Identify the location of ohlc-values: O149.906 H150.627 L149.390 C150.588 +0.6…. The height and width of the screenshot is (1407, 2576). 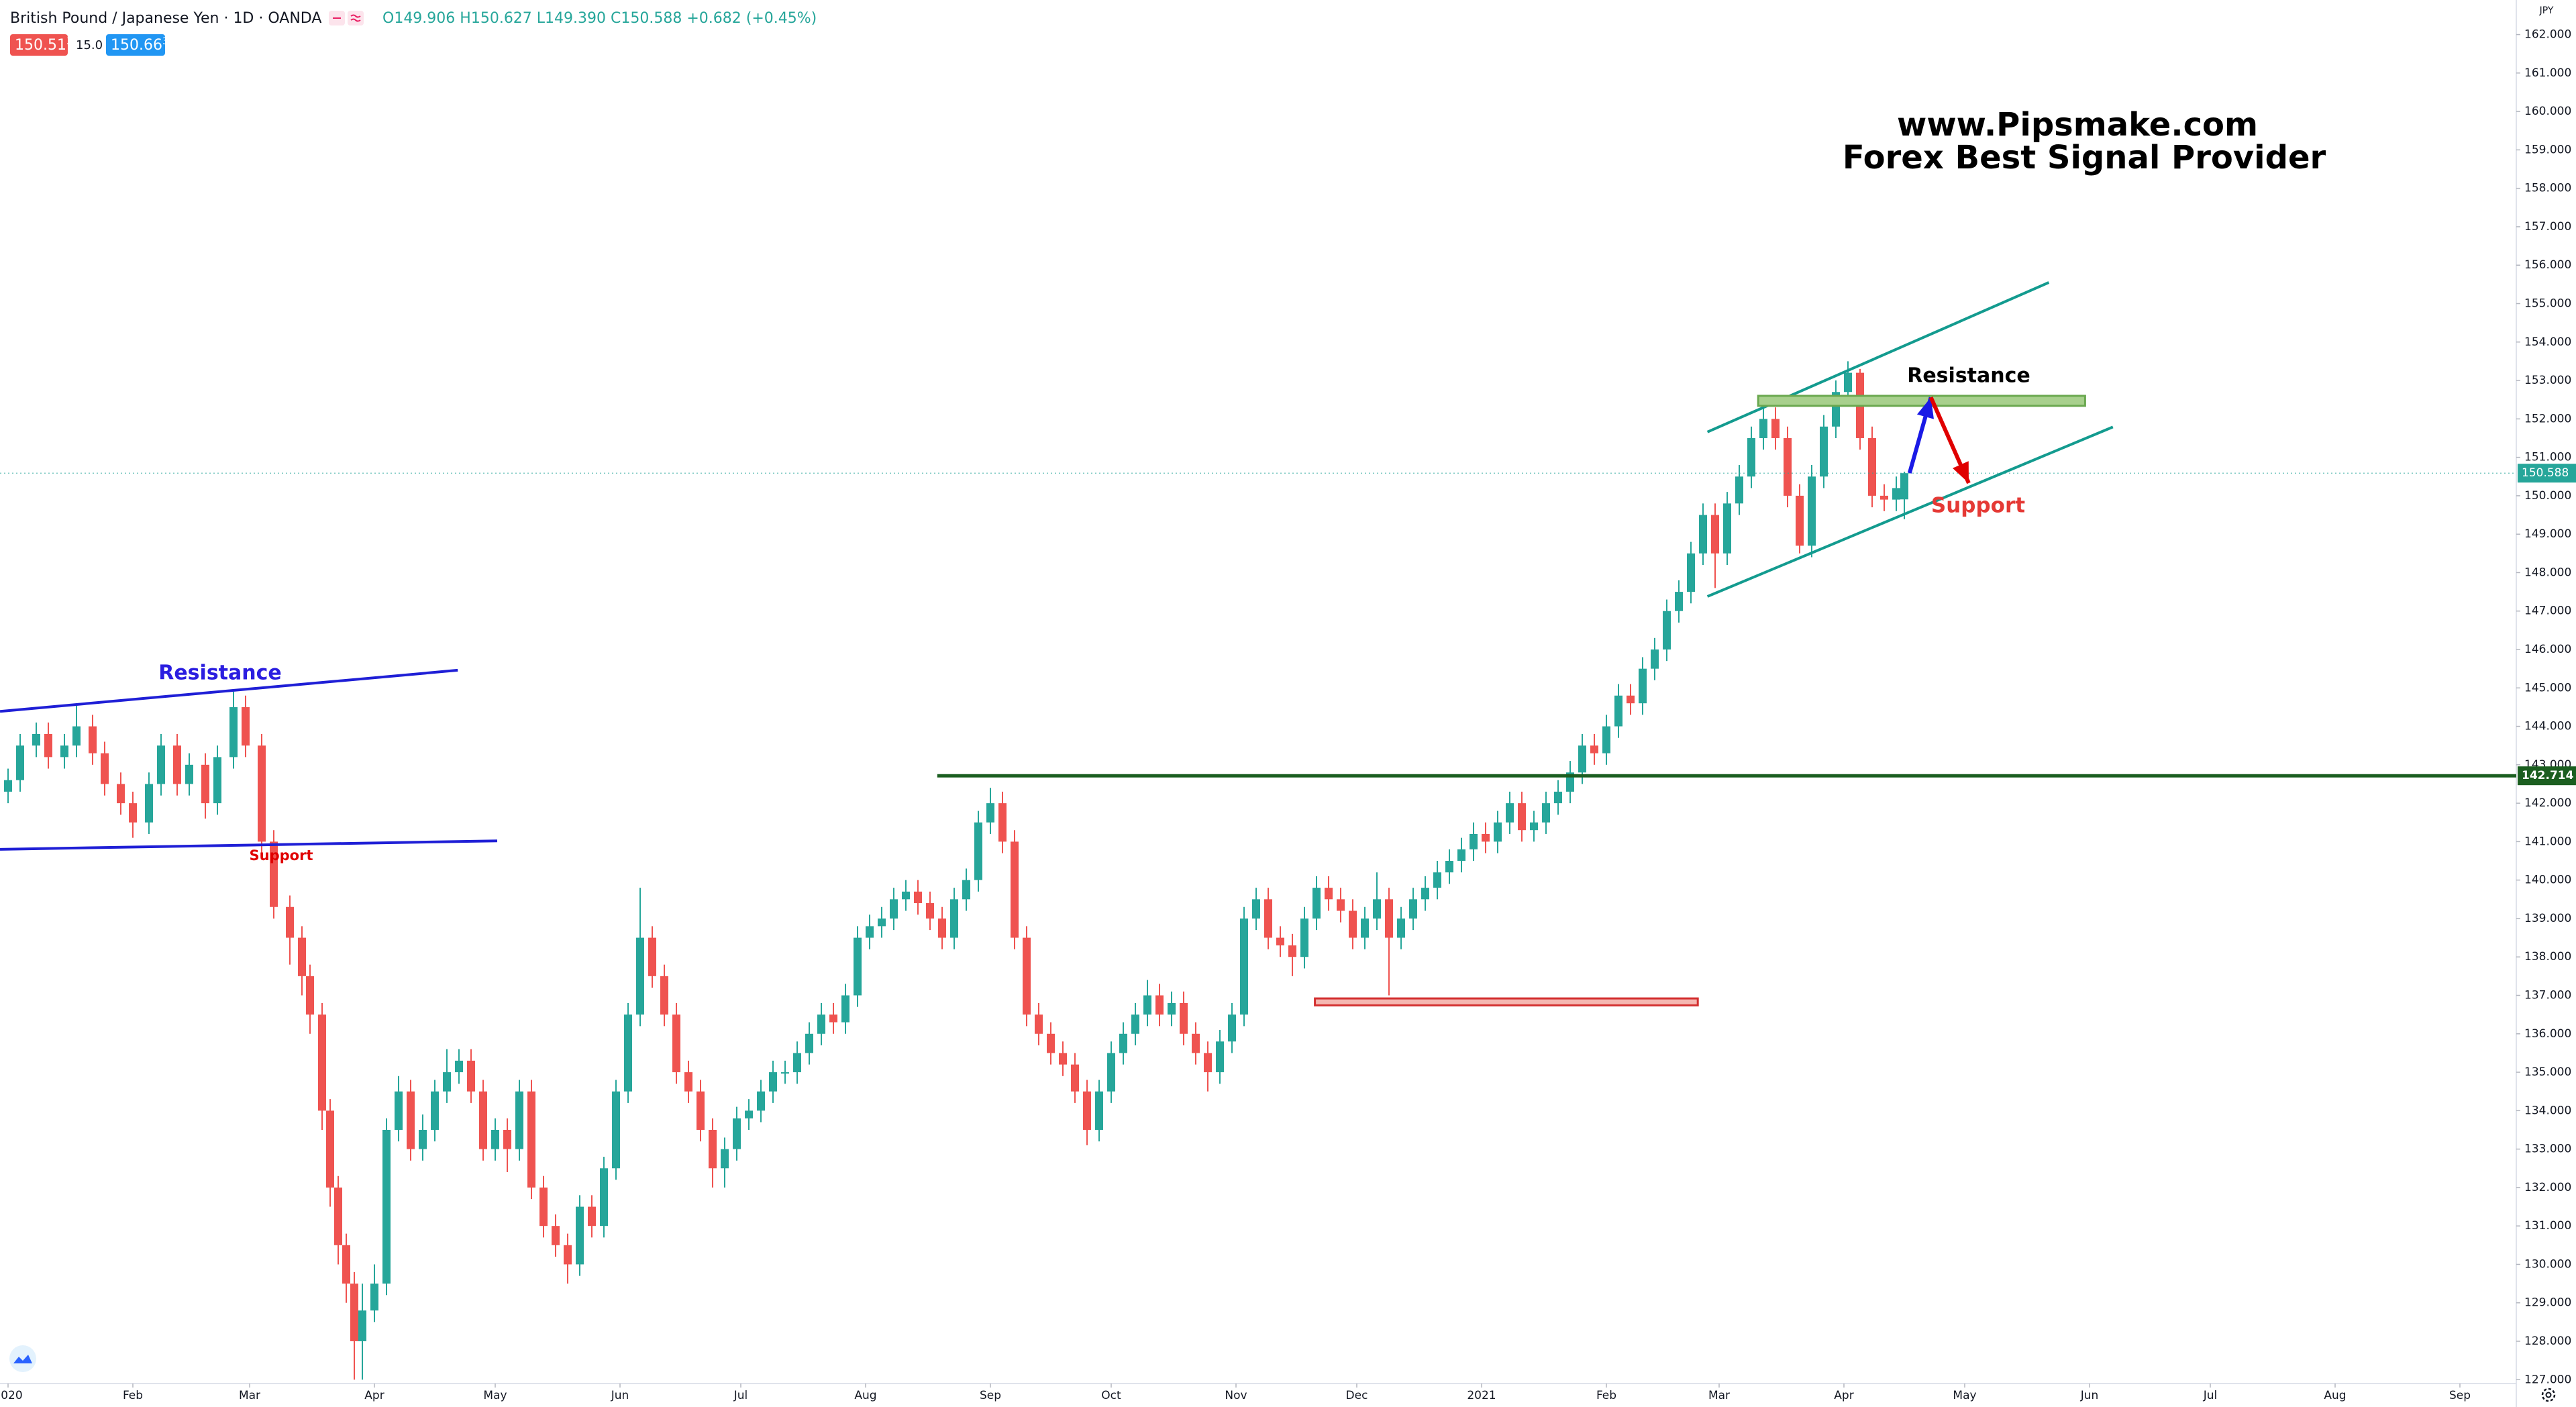
(599, 18).